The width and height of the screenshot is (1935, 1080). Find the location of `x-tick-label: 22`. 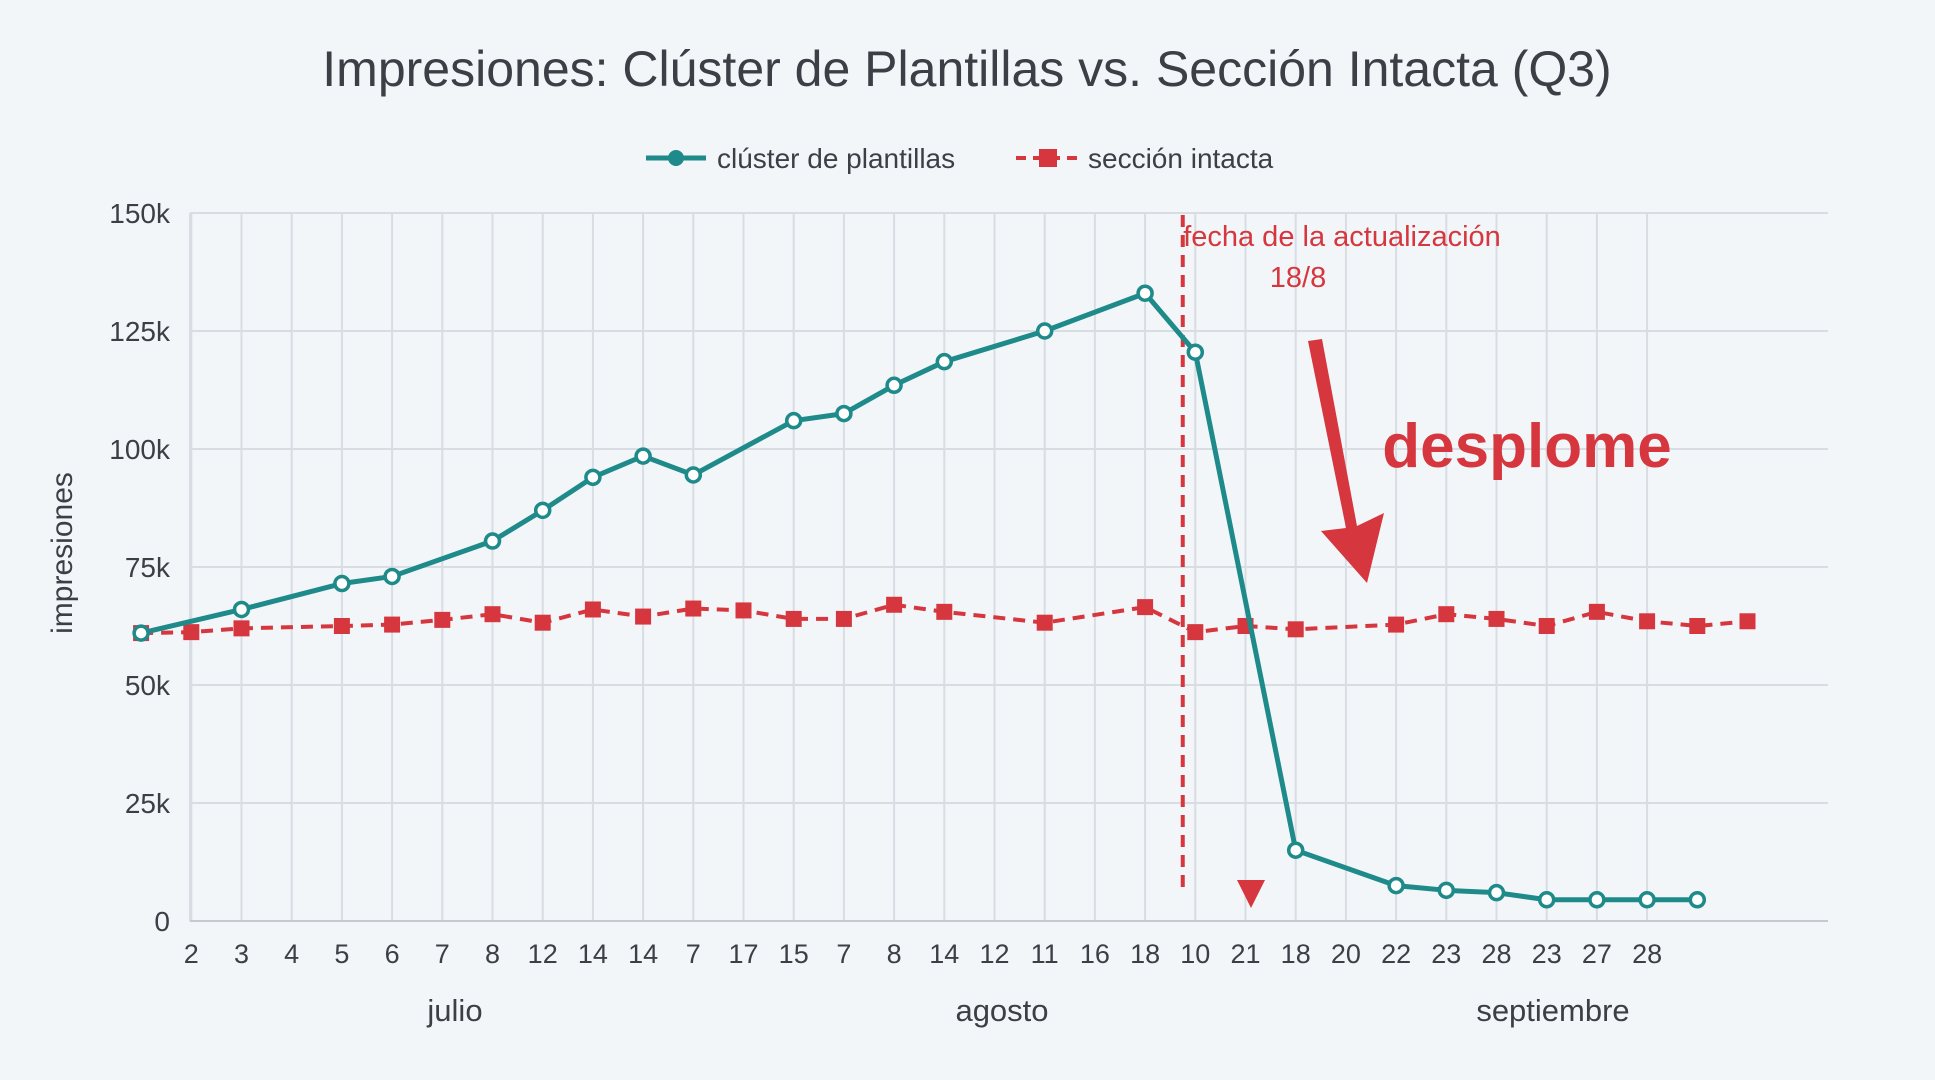

x-tick-label: 22 is located at coordinates (1396, 954).